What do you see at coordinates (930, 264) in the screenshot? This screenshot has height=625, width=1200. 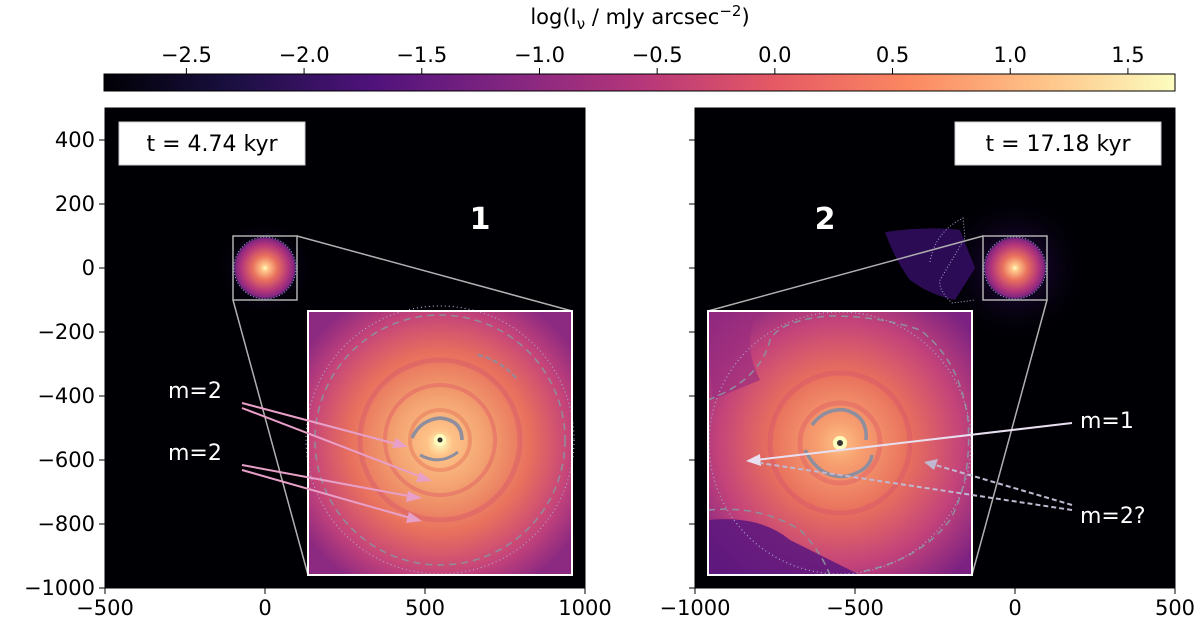 I see `panel-2-tail` at bounding box center [930, 264].